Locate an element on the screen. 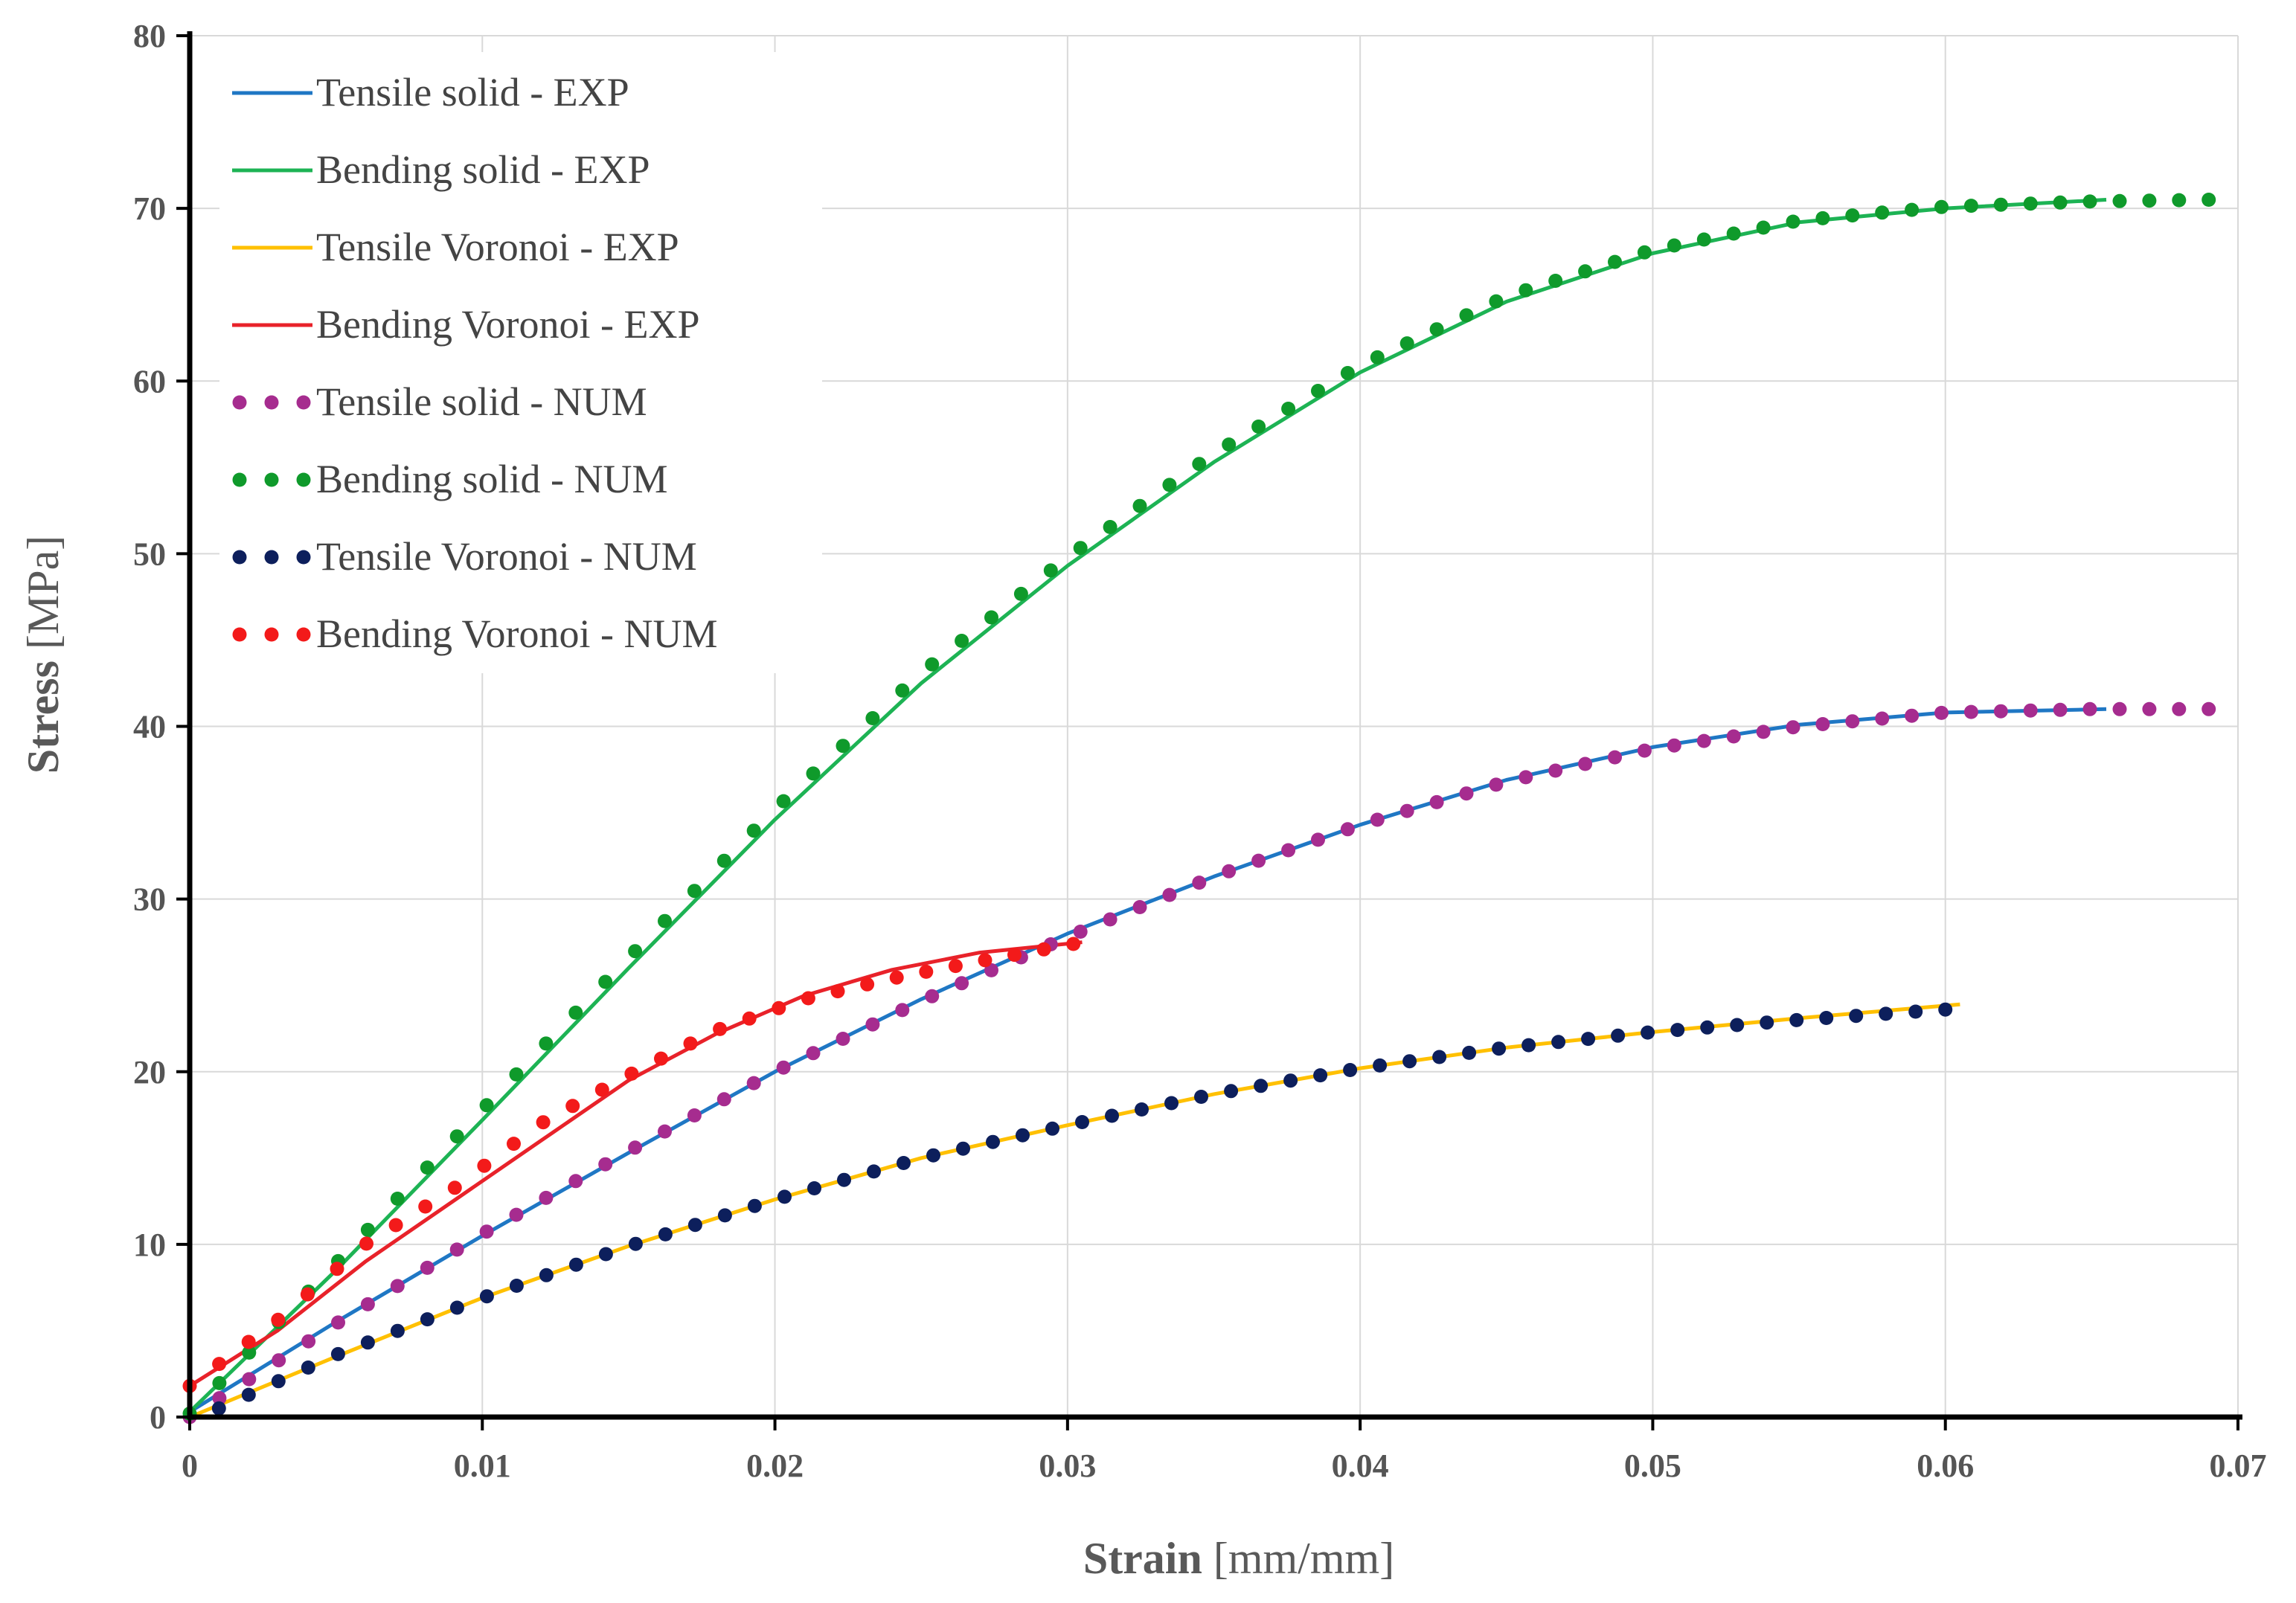 The image size is (2296, 1603). legend-label: Tensile Voronoi - NUM is located at coordinates (506, 557).